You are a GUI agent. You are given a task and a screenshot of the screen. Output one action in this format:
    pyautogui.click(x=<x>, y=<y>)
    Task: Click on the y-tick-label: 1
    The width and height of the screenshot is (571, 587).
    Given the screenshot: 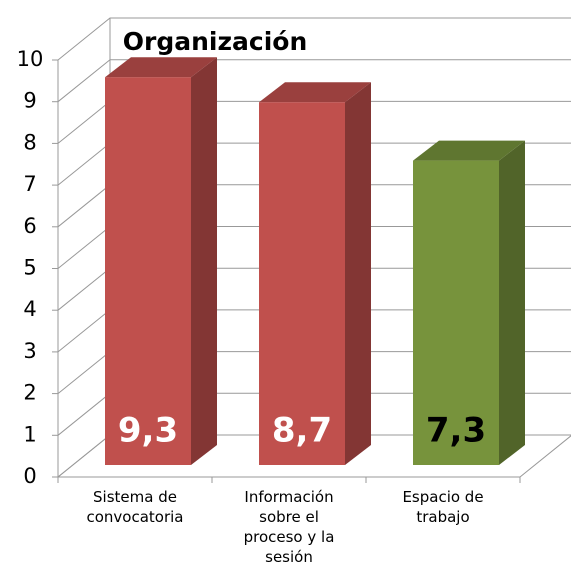 What is the action you would take?
    pyautogui.click(x=29, y=434)
    